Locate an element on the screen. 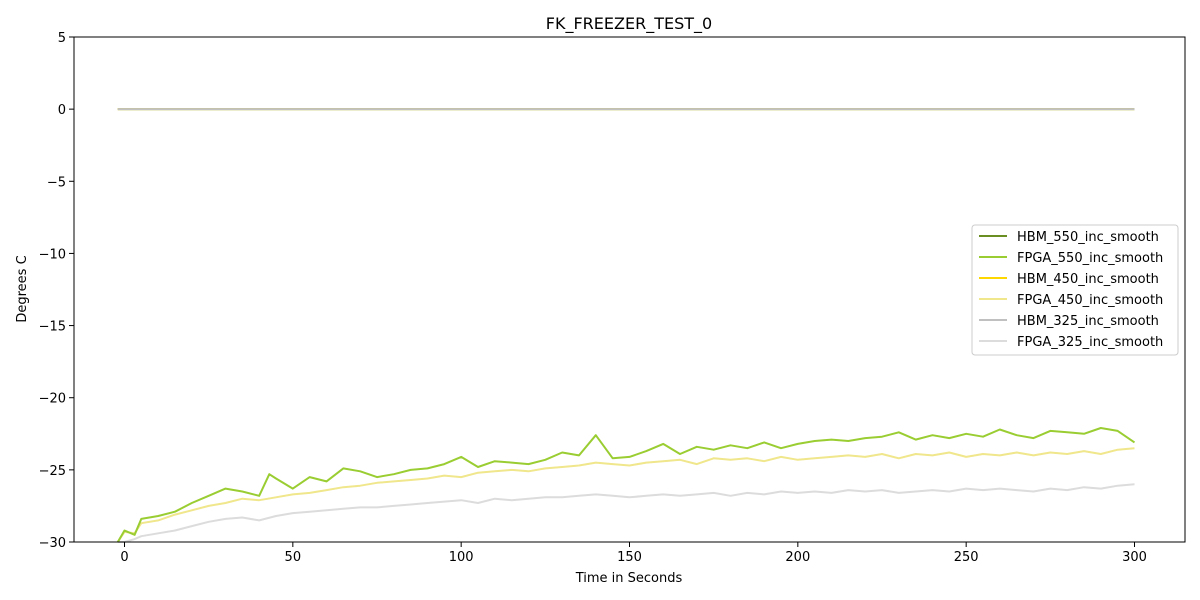  legend-label: HBM_325_inc_smooth is located at coordinates (1088, 321).